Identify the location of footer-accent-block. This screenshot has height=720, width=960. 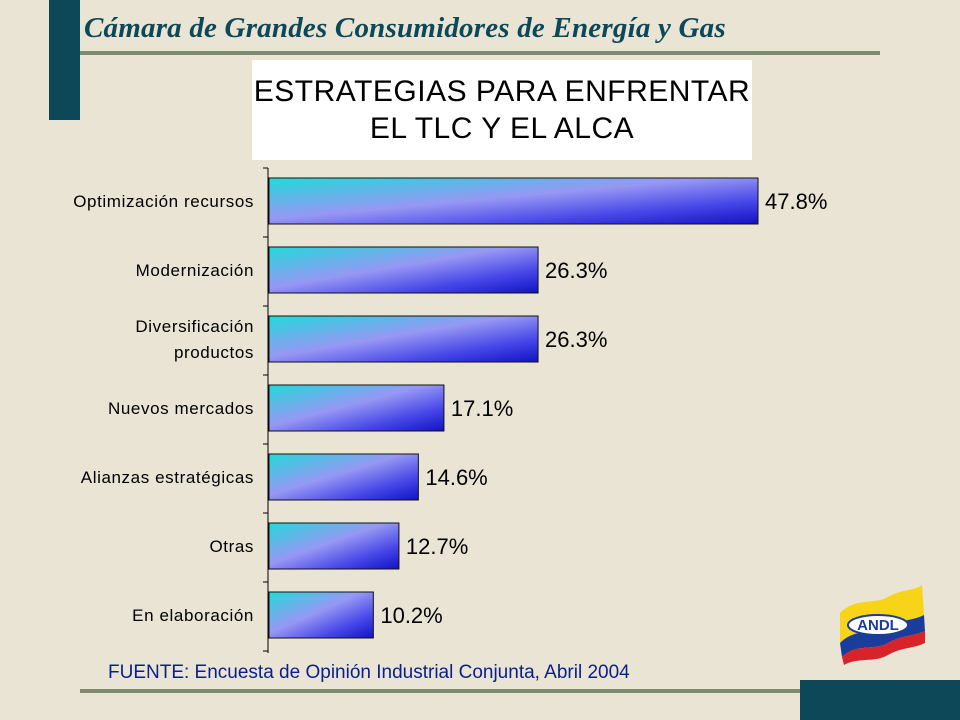
(880, 700).